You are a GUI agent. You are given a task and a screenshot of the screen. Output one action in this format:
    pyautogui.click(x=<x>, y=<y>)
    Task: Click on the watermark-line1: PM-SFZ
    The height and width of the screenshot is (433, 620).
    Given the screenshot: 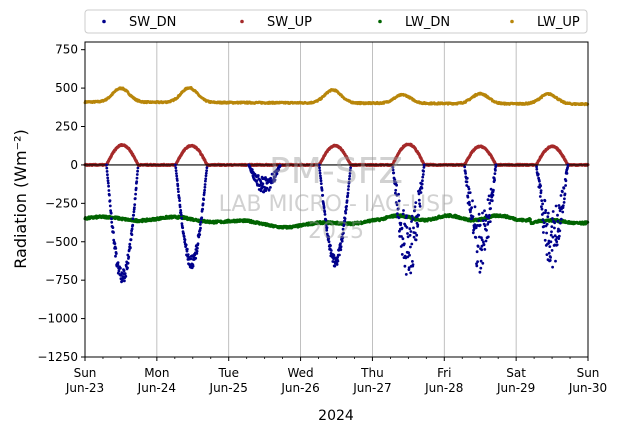 What is the action you would take?
    pyautogui.click(x=336, y=171)
    